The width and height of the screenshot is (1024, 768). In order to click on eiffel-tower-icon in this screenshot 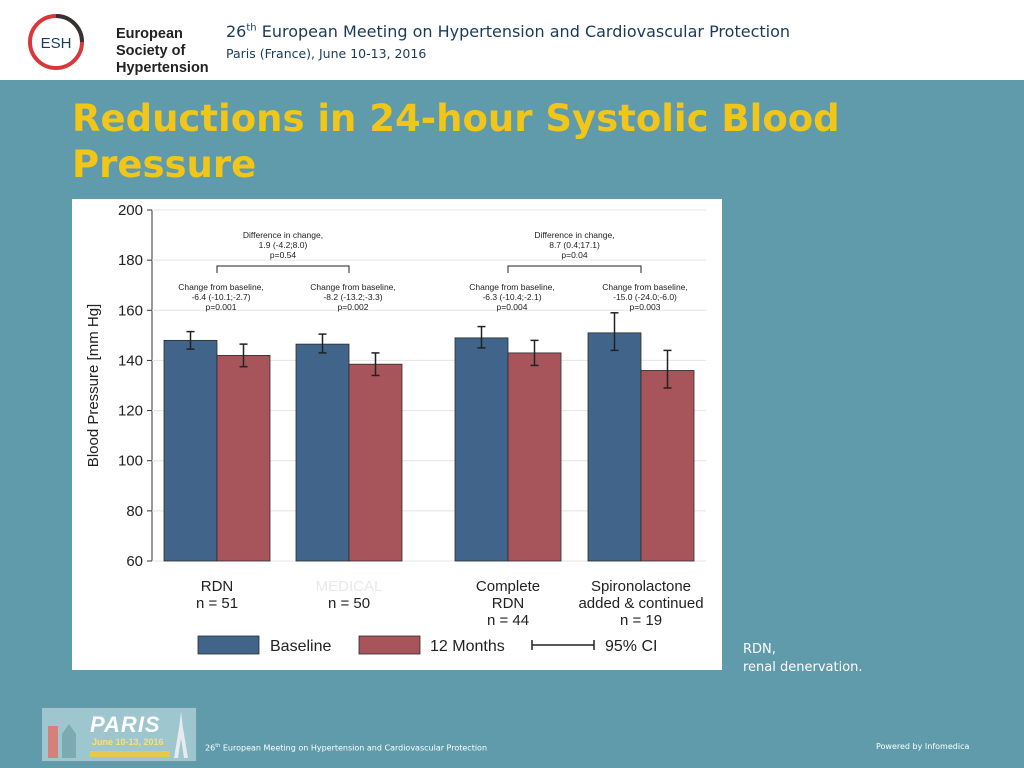, I will do `click(181, 735)`.